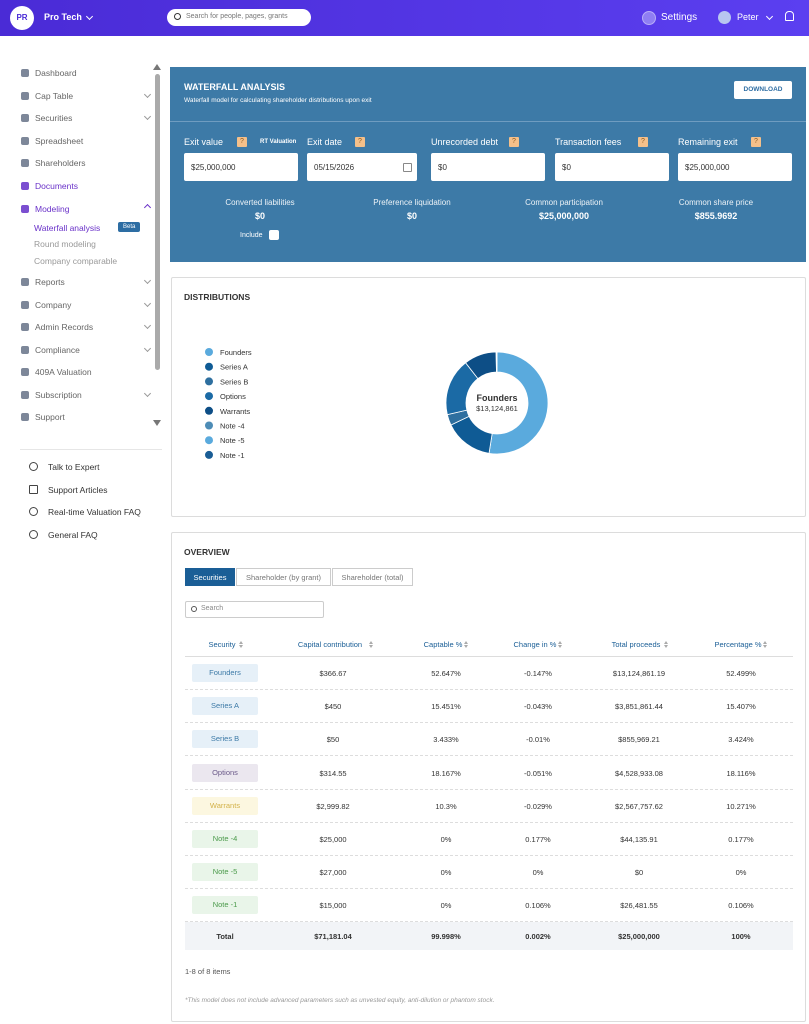 The width and height of the screenshot is (809, 1024). What do you see at coordinates (33, 466) in the screenshot?
I see `help-icon` at bounding box center [33, 466].